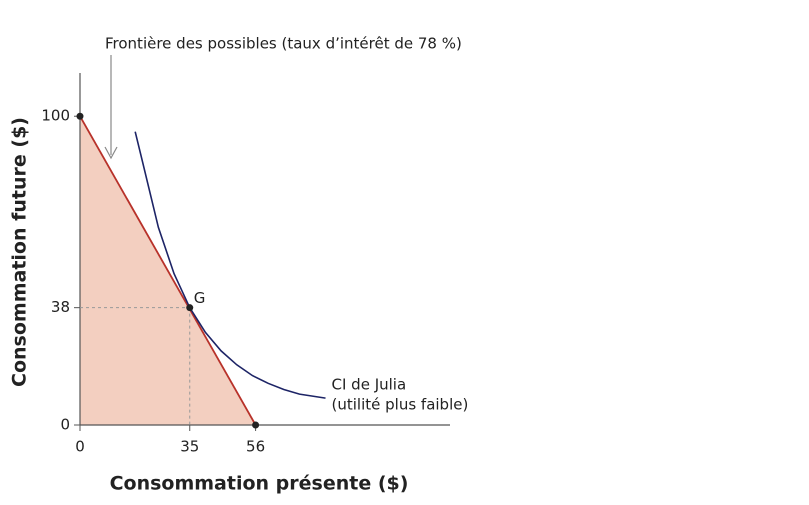 Image resolution: width=809 pixels, height=505 pixels. Describe the element at coordinates (111, 153) in the screenshot. I see `annotation-arrowhead` at that location.